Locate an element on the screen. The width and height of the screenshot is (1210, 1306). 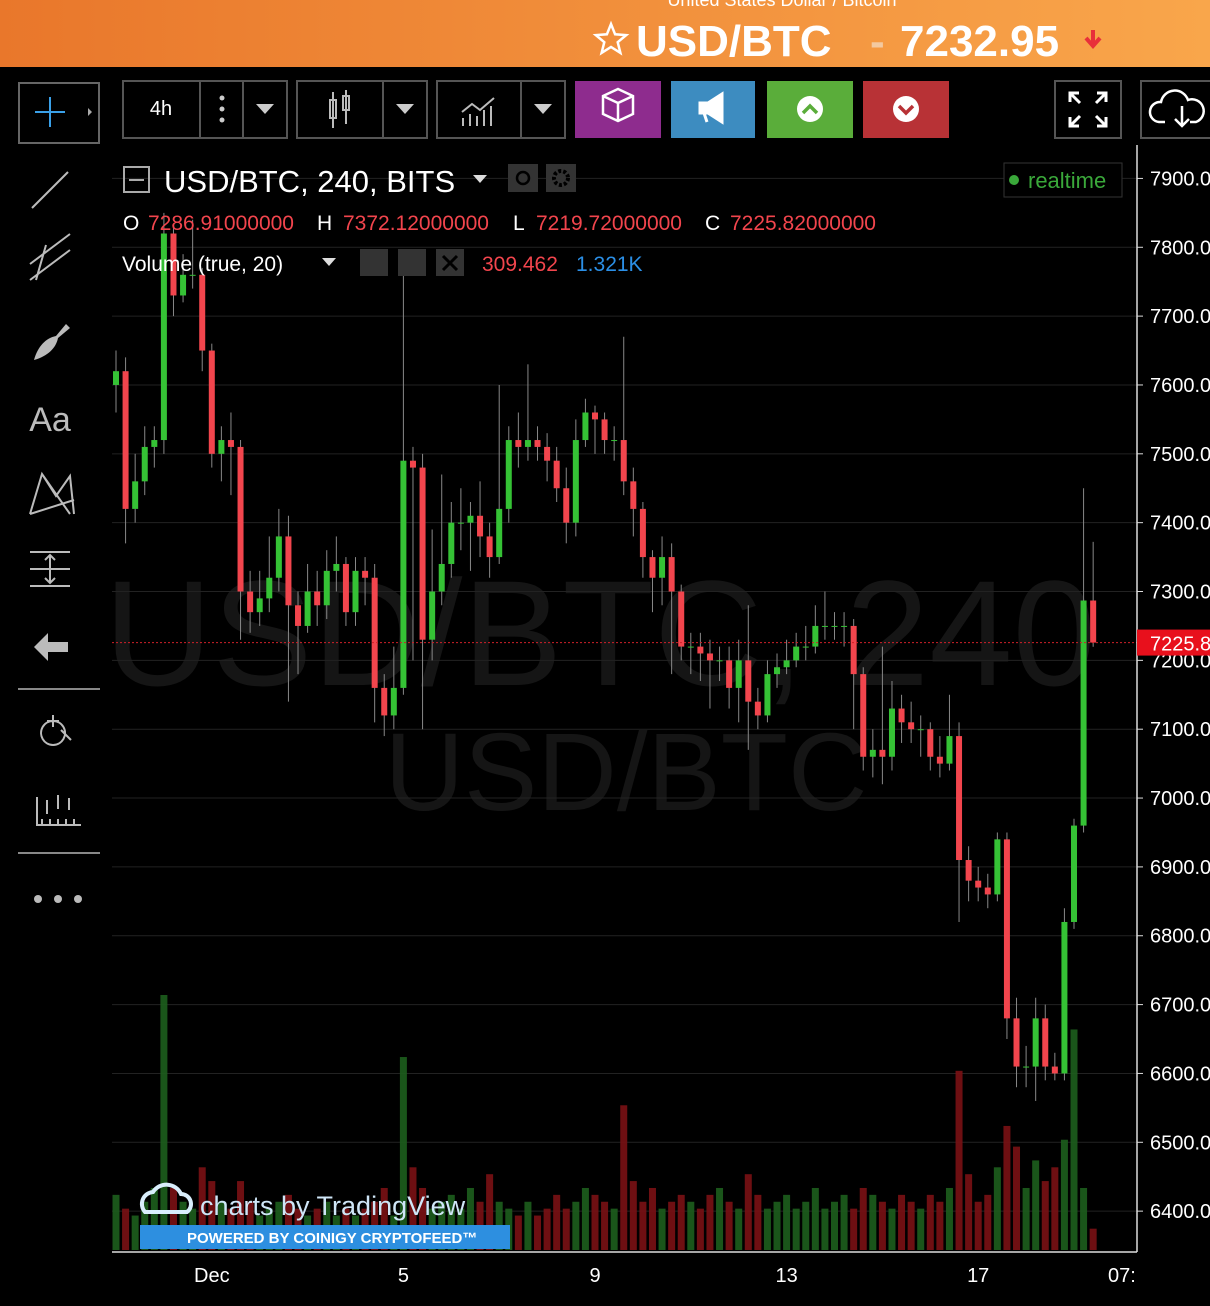
back-tool is located at coordinates (51, 647).